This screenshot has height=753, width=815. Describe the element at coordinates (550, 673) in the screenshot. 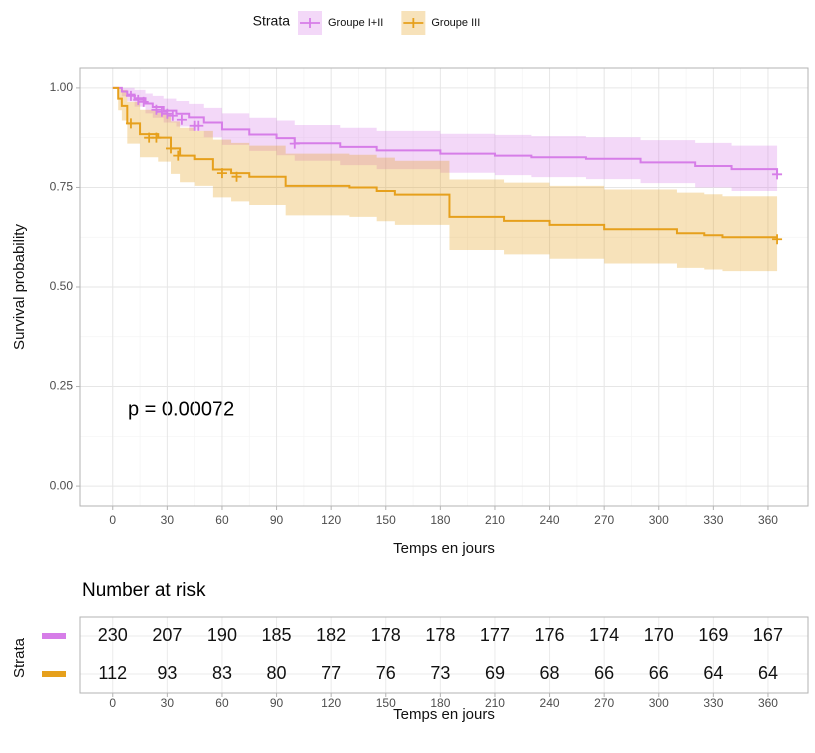

I see `risk-count: 68` at that location.